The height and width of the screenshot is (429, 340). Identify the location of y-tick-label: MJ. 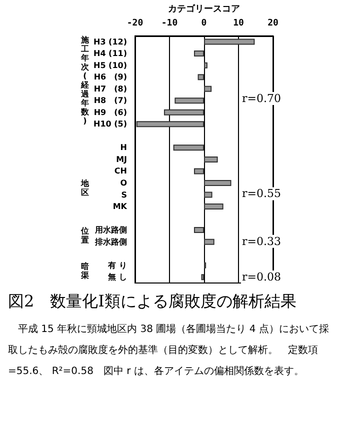
(122, 159).